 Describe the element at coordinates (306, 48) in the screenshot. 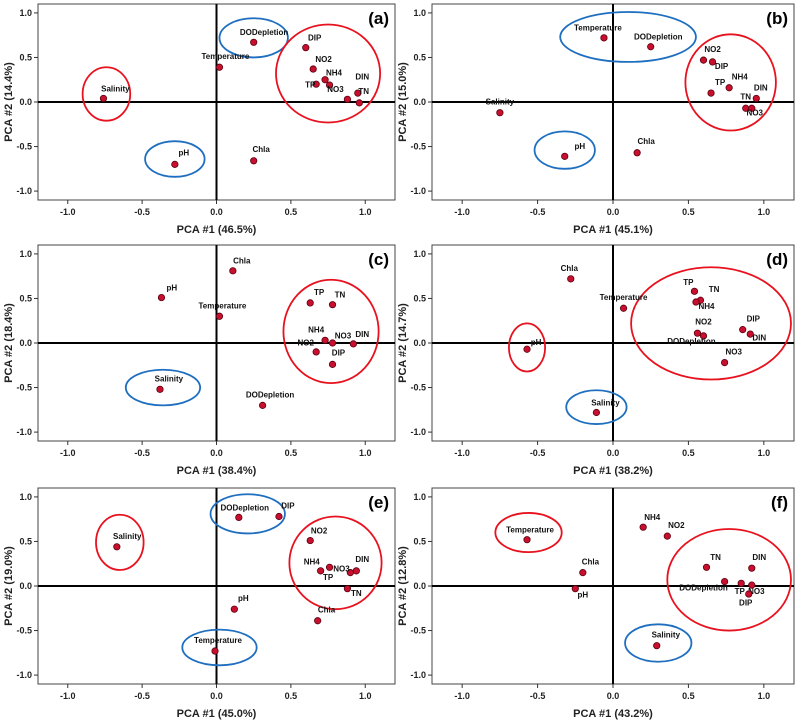

I see `data-point-dip` at that location.